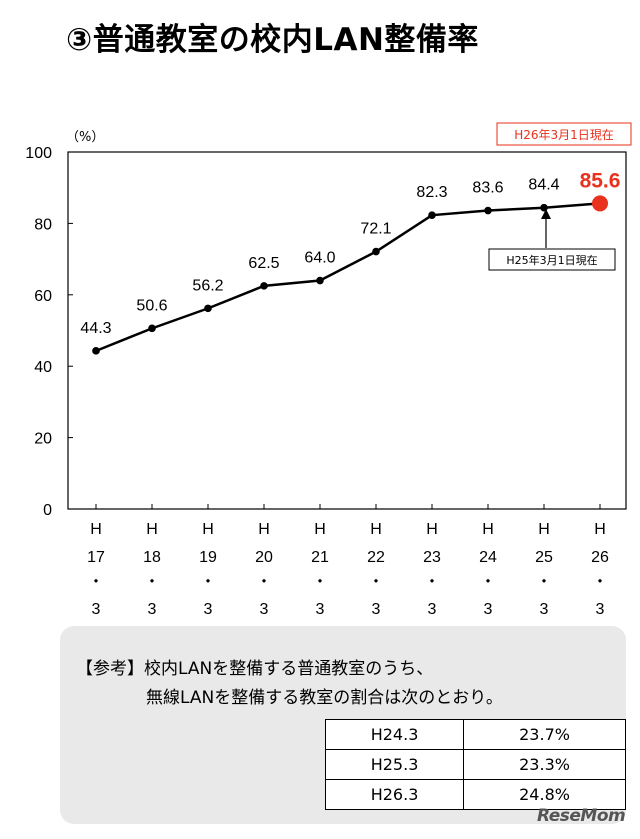  I want to click on data-label: 50.6, so click(151, 305).